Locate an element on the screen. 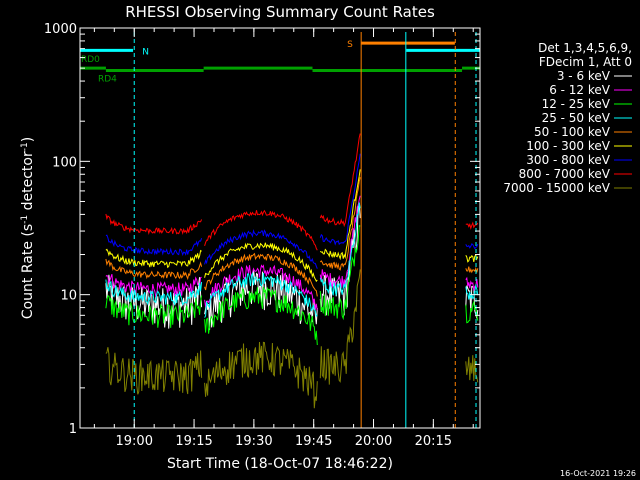 The width and height of the screenshot is (640, 480). x-tick-label: 20:00 is located at coordinates (373, 441).